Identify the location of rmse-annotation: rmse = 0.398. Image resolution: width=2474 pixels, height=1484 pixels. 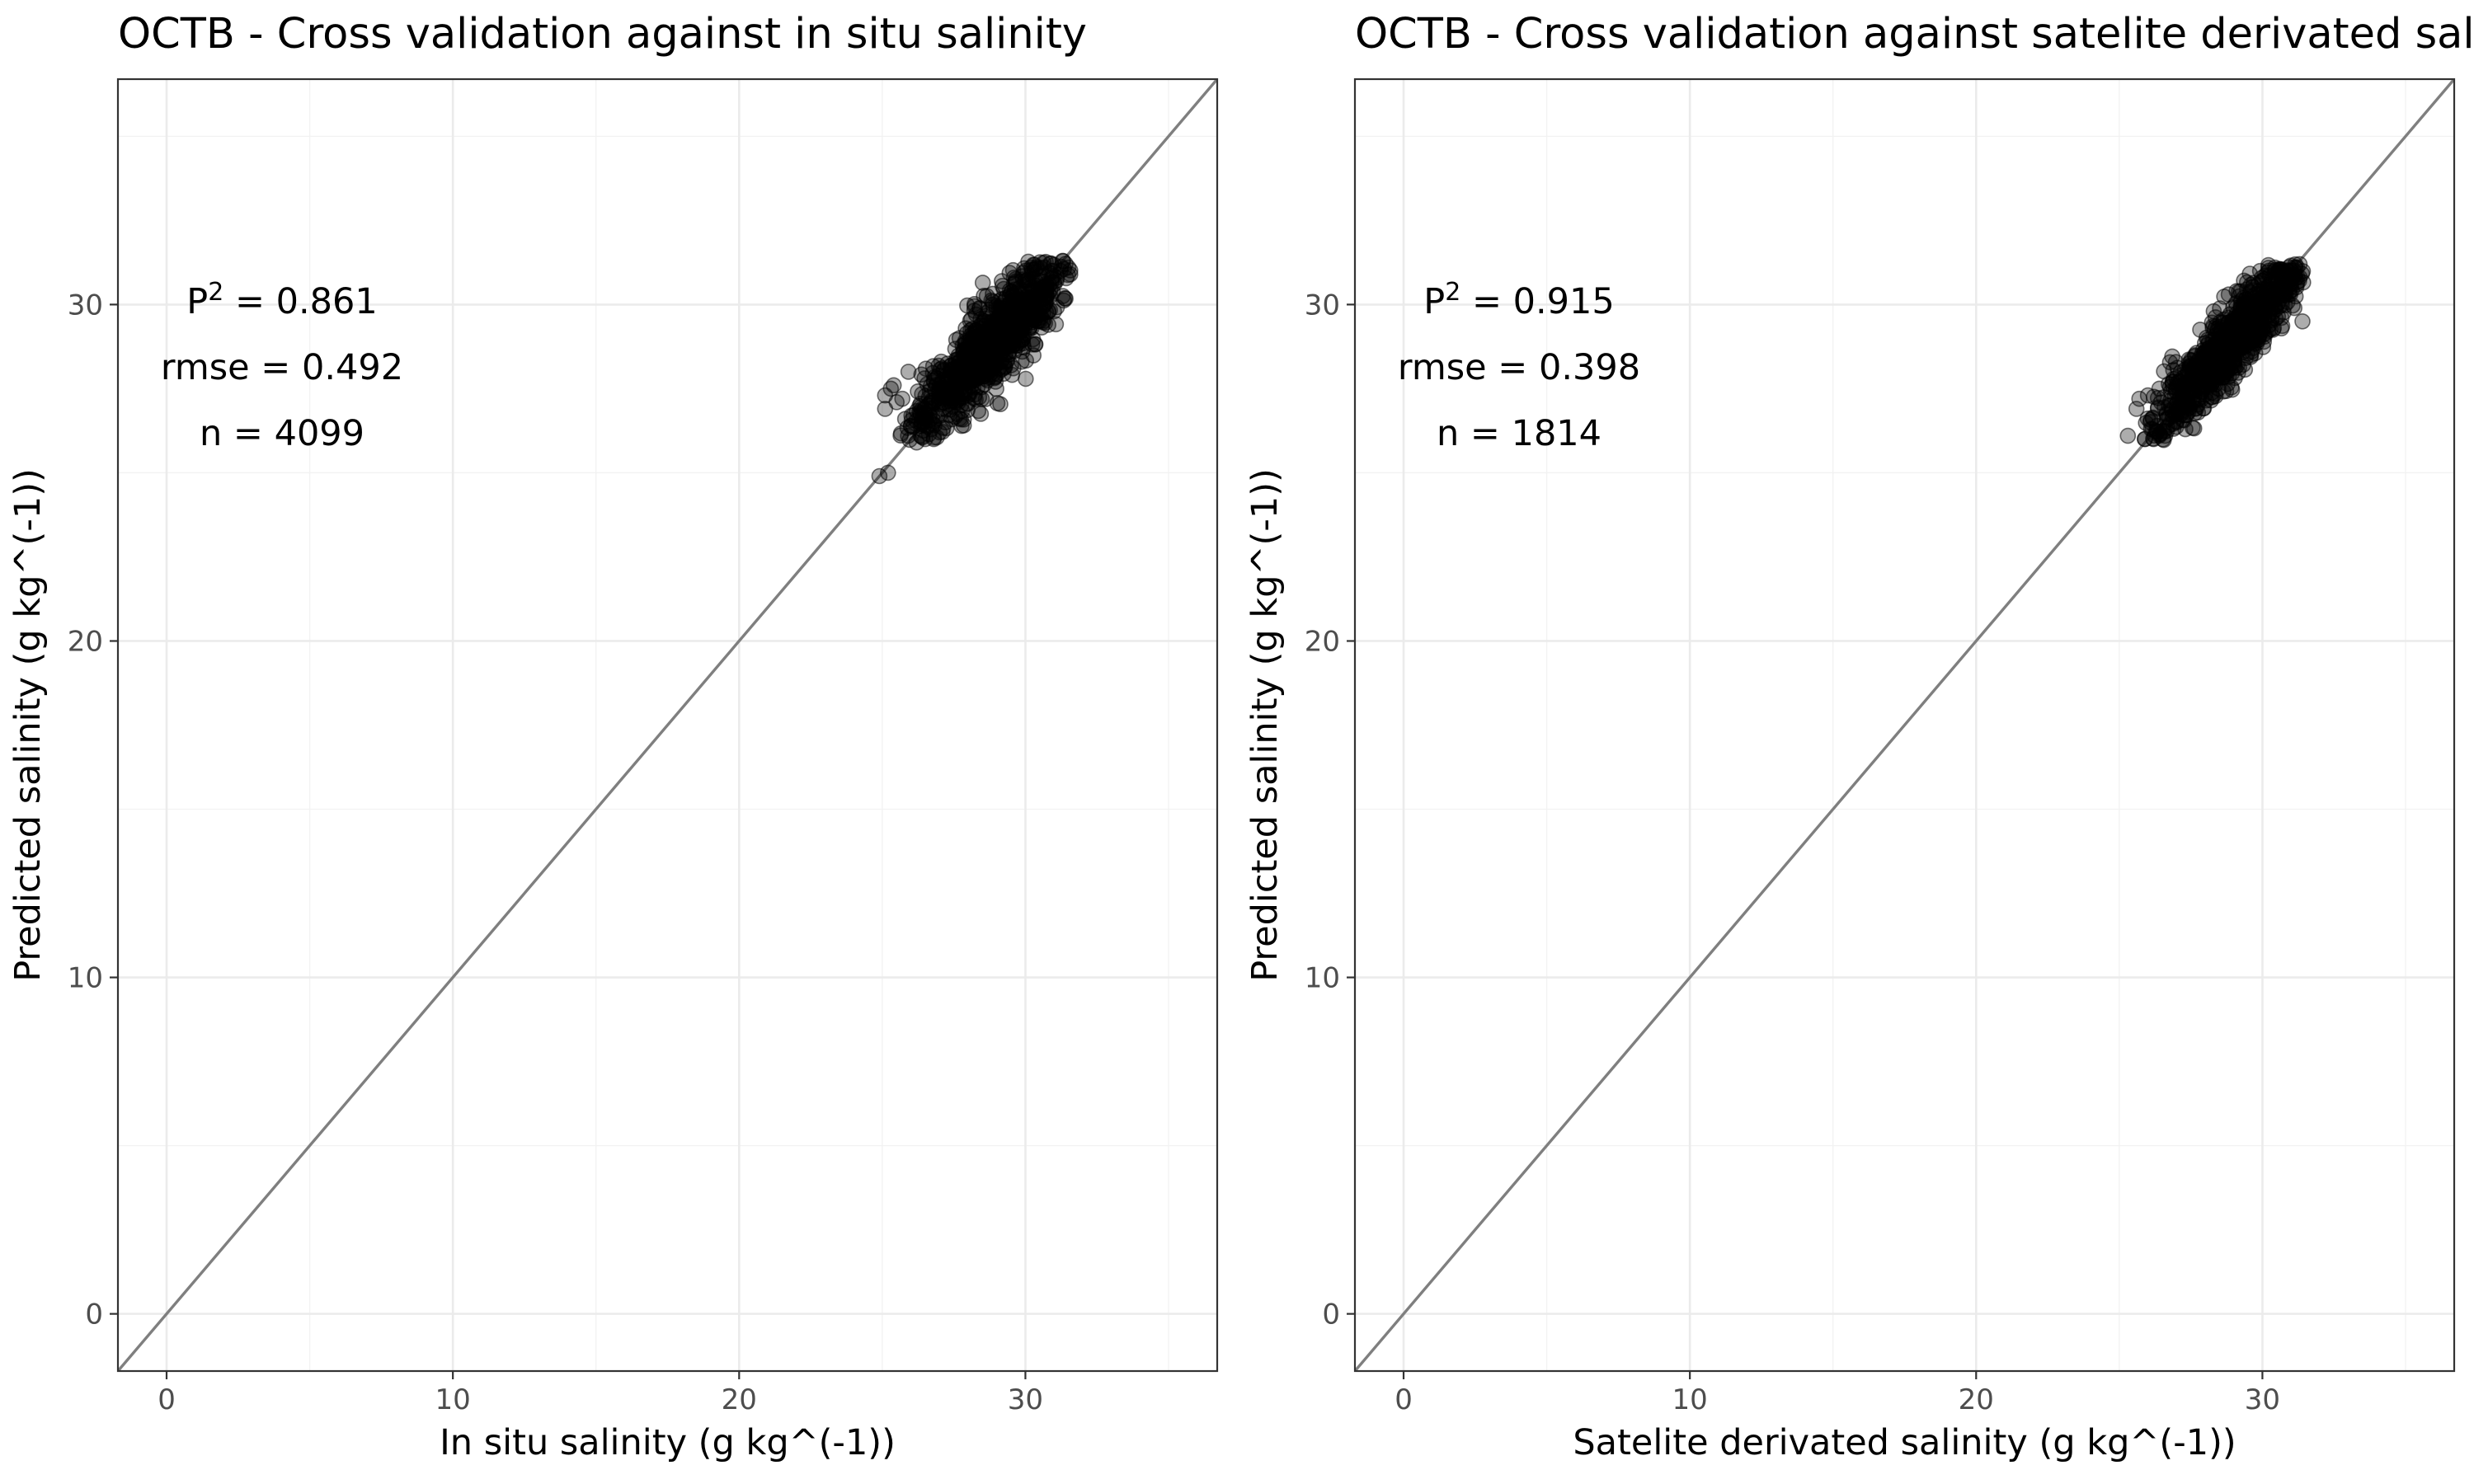
(1519, 367).